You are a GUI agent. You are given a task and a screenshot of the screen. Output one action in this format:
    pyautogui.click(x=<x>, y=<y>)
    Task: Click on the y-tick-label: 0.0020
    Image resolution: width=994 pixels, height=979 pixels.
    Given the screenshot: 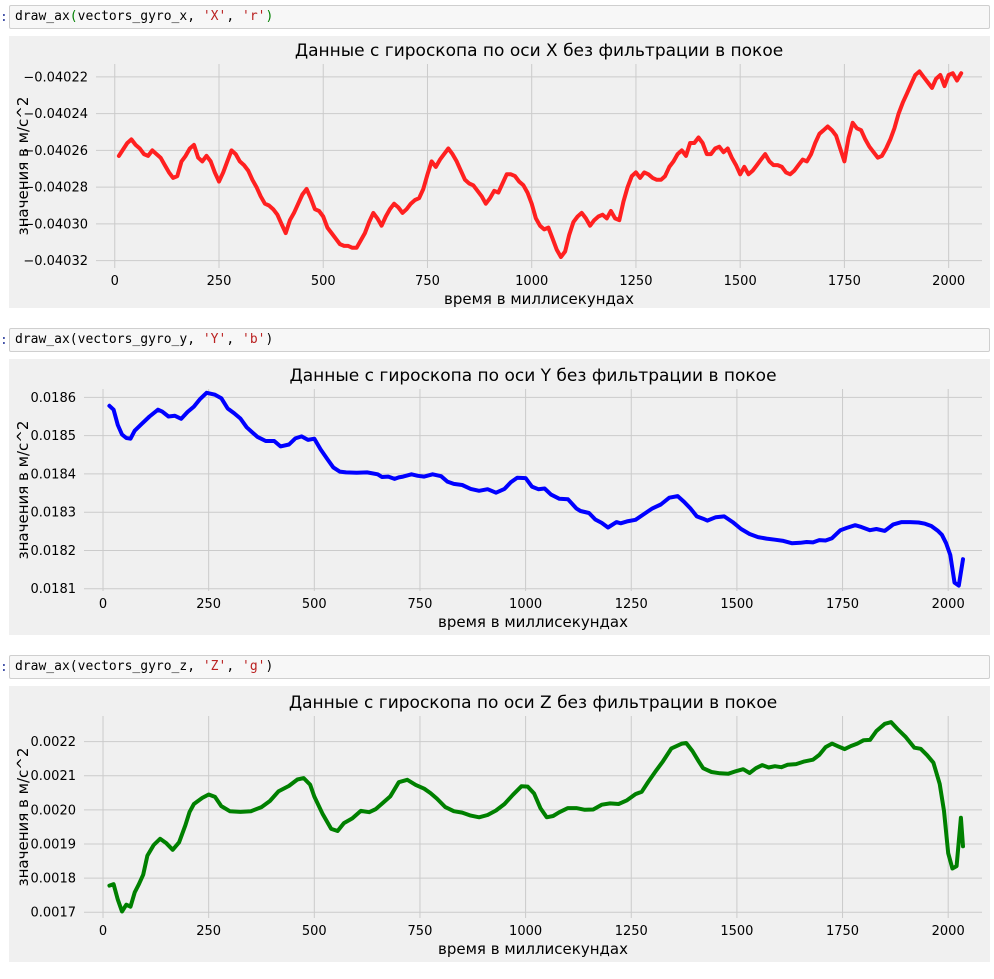 What is the action you would take?
    pyautogui.click(x=54, y=810)
    